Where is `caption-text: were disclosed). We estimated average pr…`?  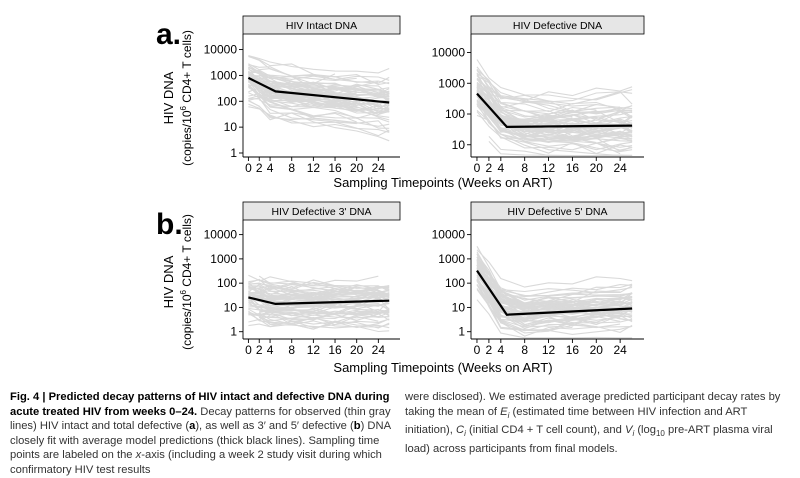
caption-text: were disclosed). We estimated average pr… is located at coordinates (593, 404).